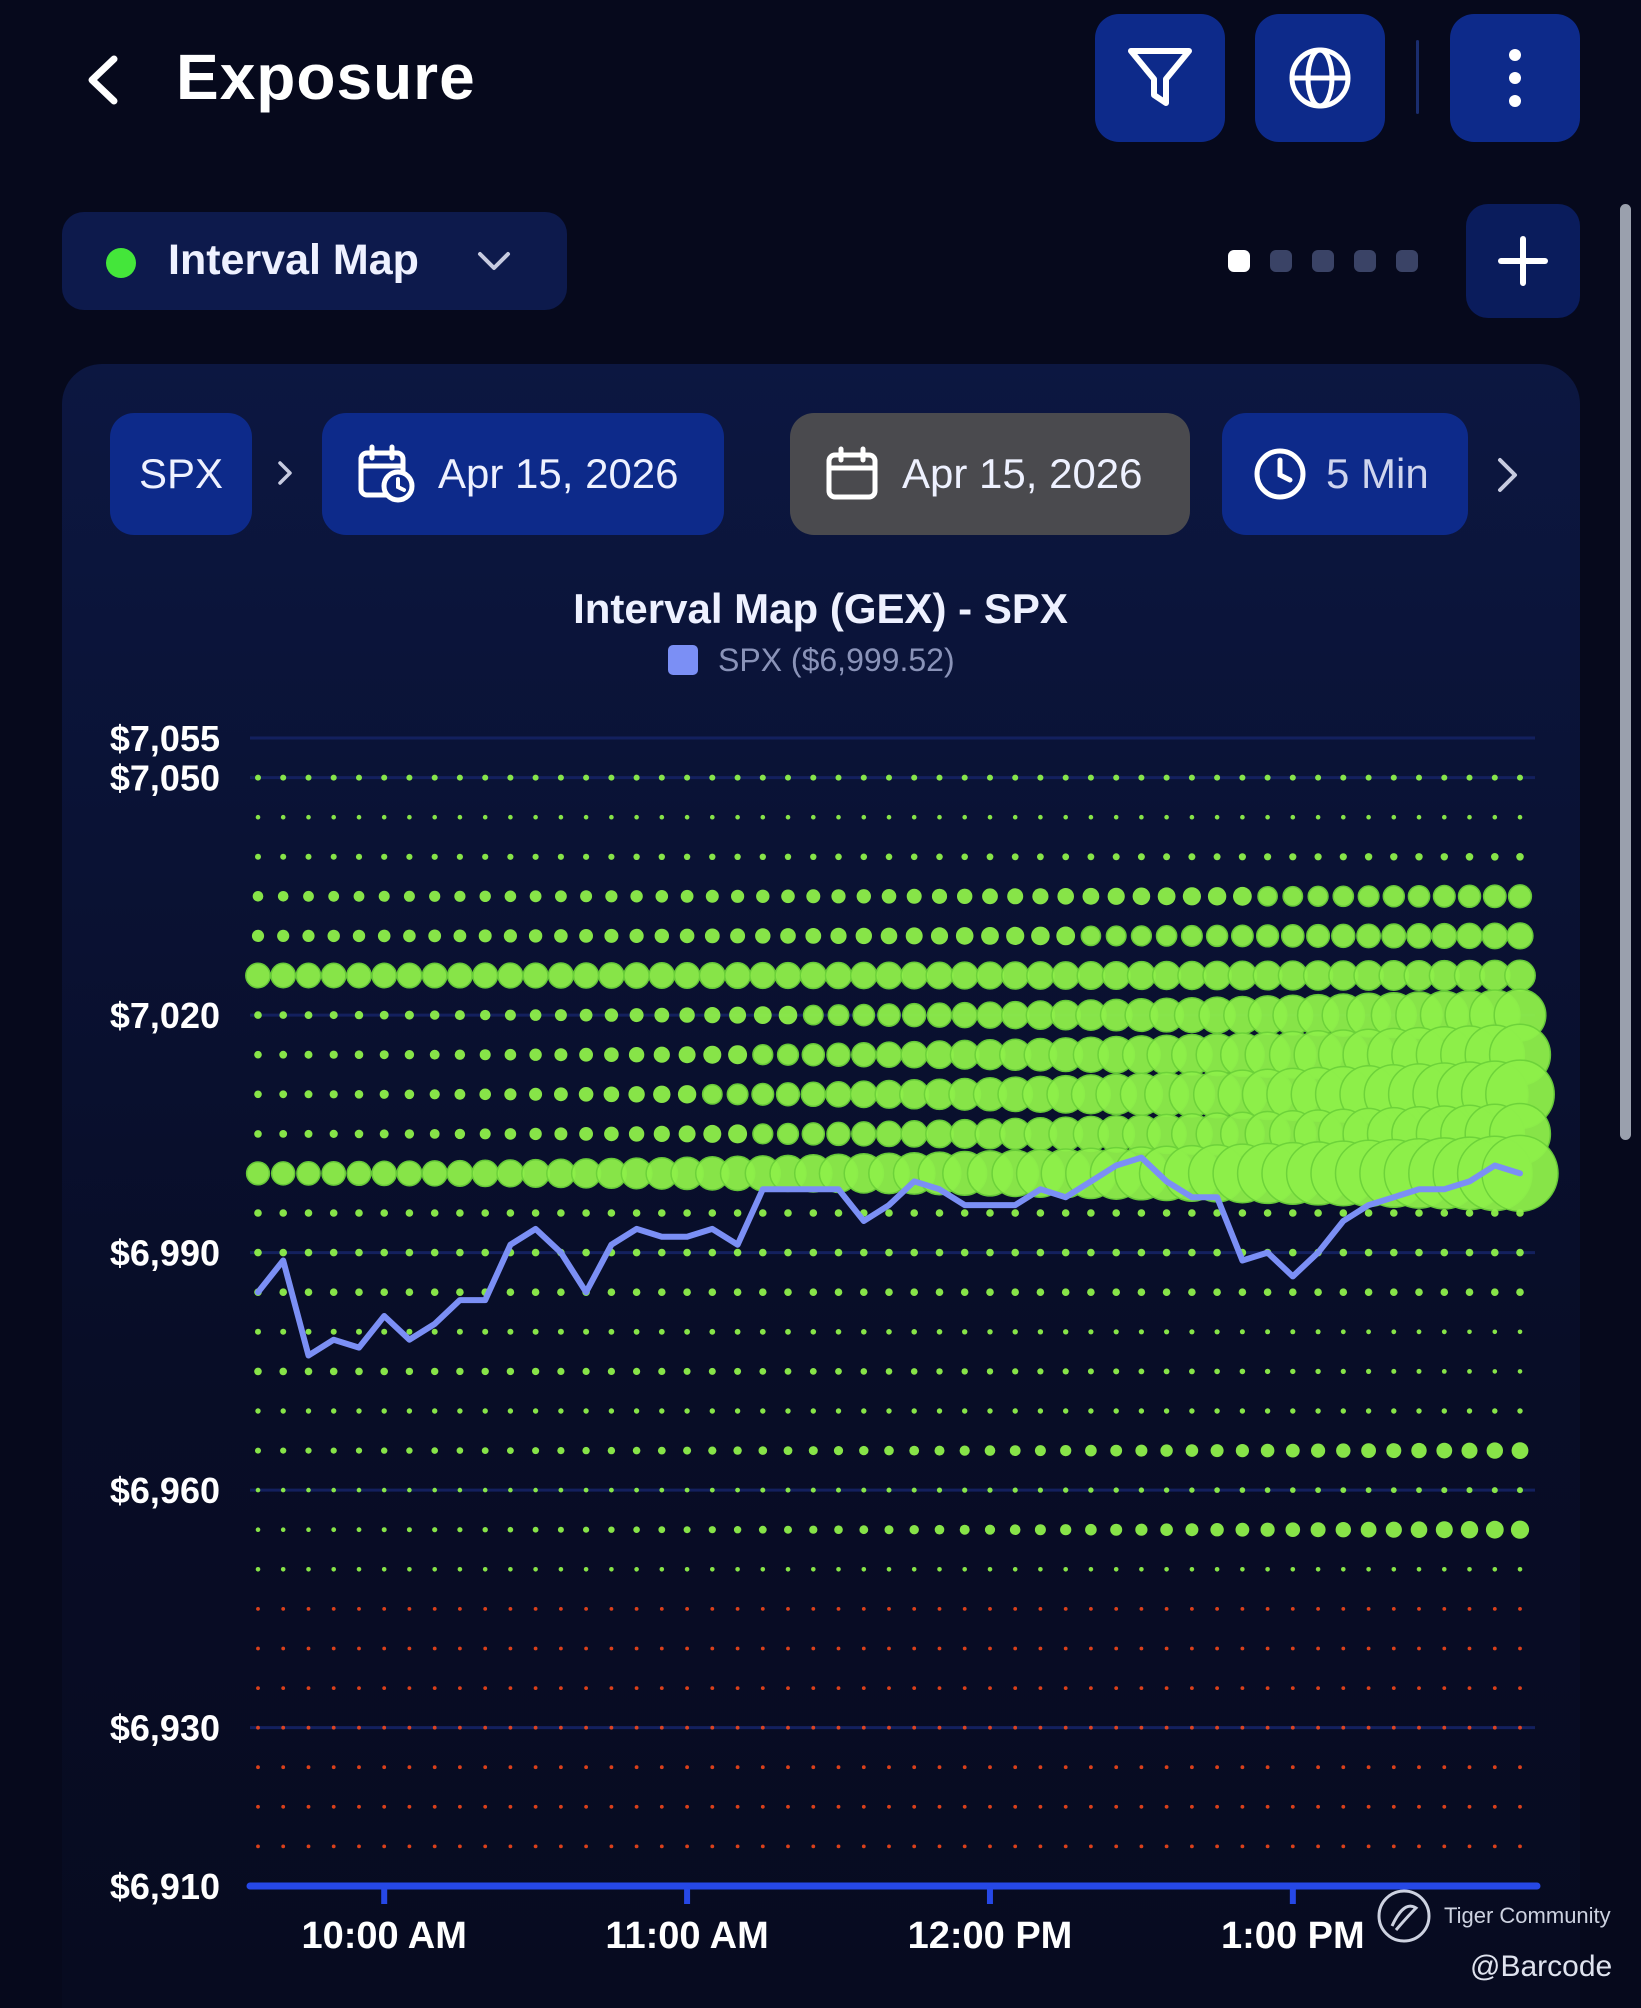  I want to click on filter-button, so click(1160, 78).